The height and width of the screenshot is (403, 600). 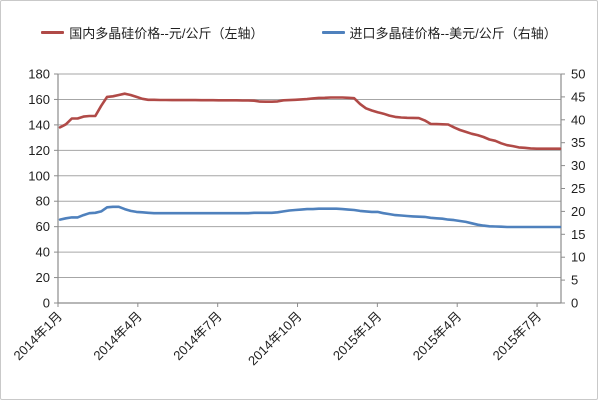 I want to click on left-axis-tick-label: 140, so click(x=39, y=124).